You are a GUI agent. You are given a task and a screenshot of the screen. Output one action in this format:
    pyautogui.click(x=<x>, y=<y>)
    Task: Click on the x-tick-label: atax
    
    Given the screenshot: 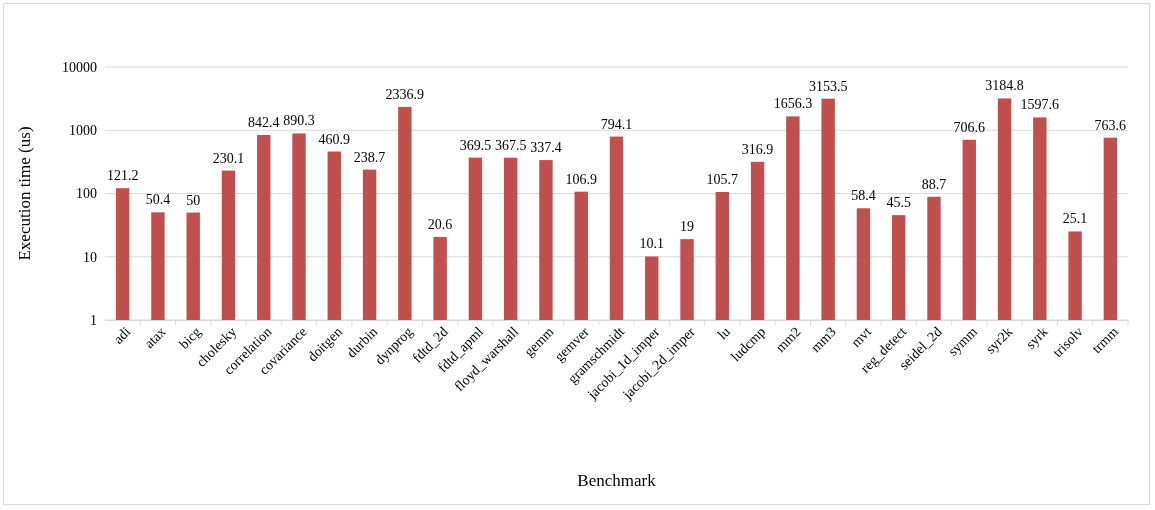 What is the action you would take?
    pyautogui.click(x=155, y=338)
    